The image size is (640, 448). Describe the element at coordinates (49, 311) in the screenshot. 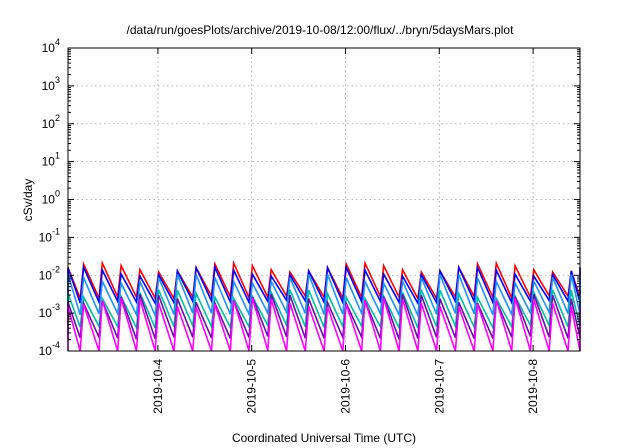

I see `y-tick-label: 10⁻³` at that location.